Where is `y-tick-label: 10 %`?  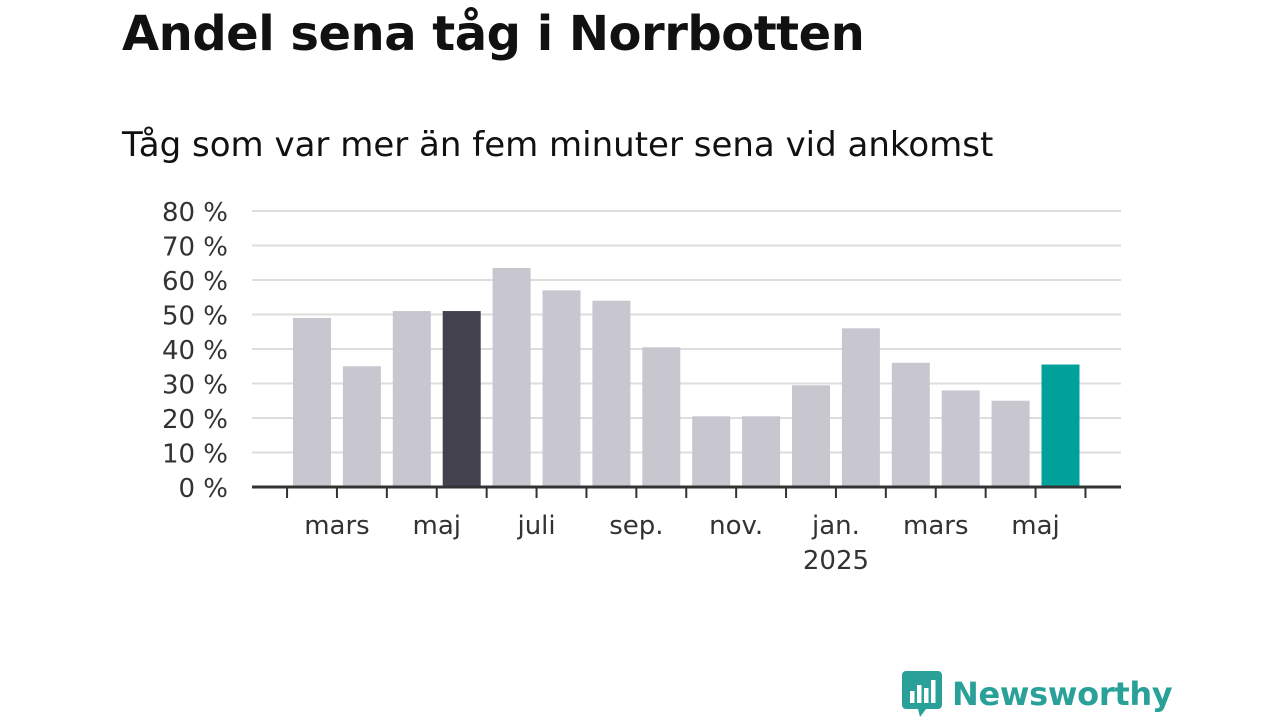 y-tick-label: 10 % is located at coordinates (195, 455).